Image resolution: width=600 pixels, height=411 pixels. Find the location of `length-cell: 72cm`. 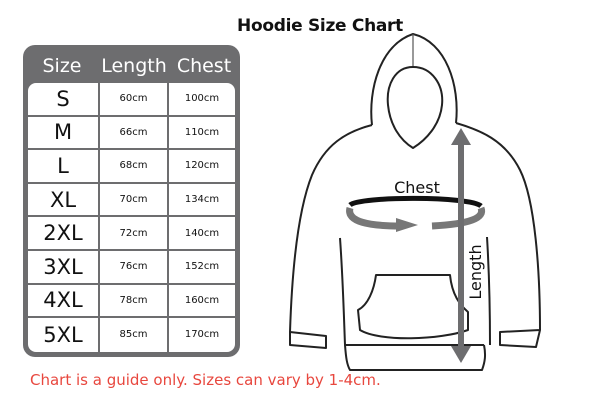

length-cell: 72cm is located at coordinates (134, 233).